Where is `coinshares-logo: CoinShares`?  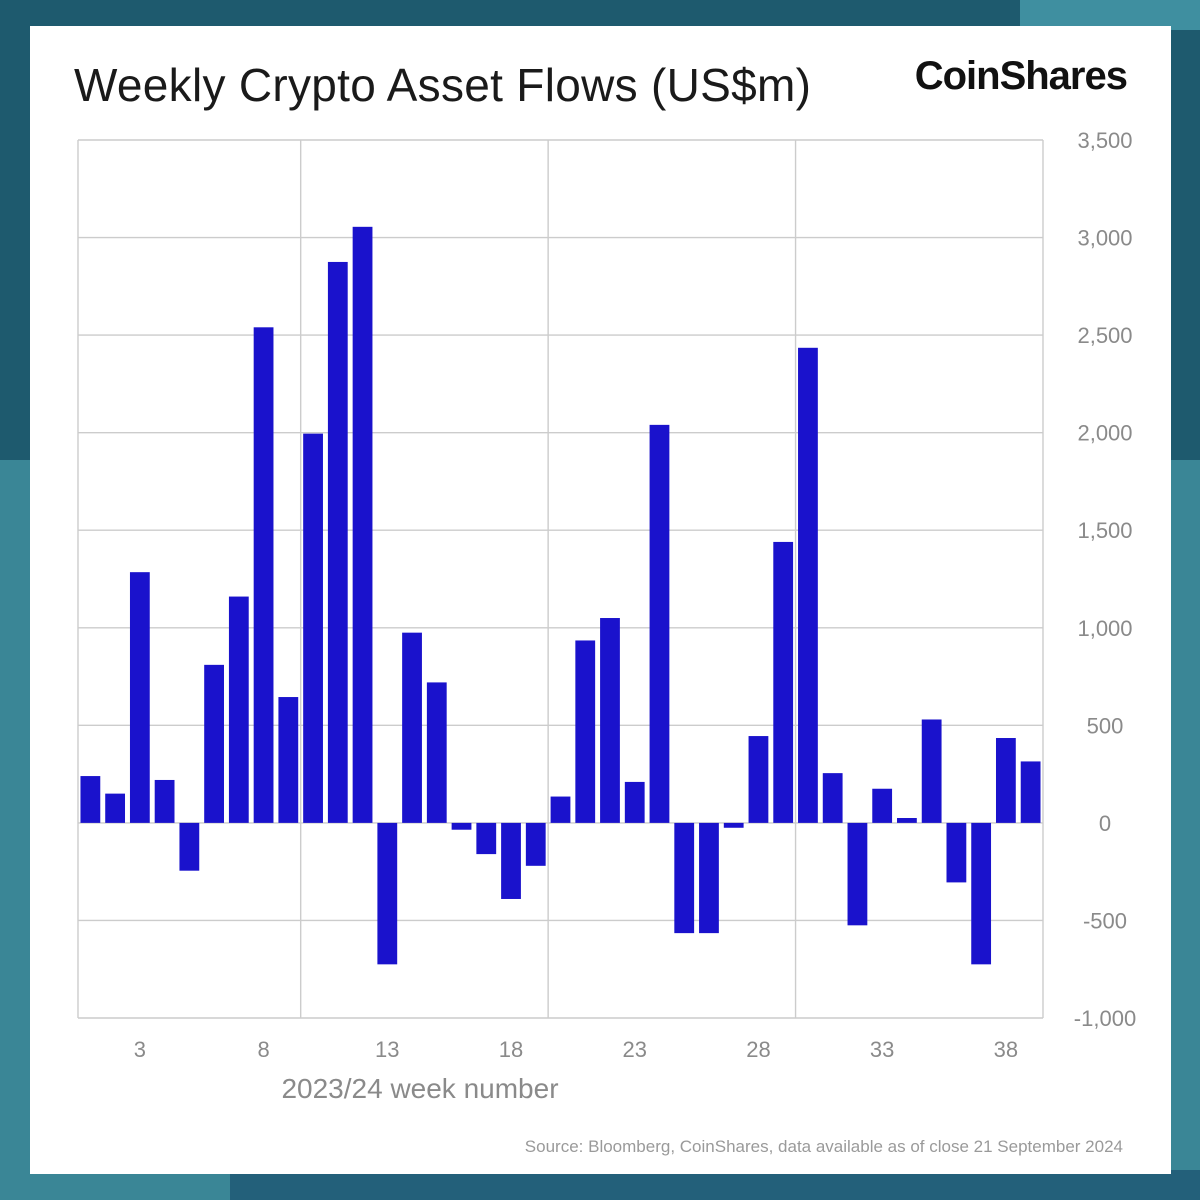
coinshares-logo: CoinShares is located at coordinates (1021, 76).